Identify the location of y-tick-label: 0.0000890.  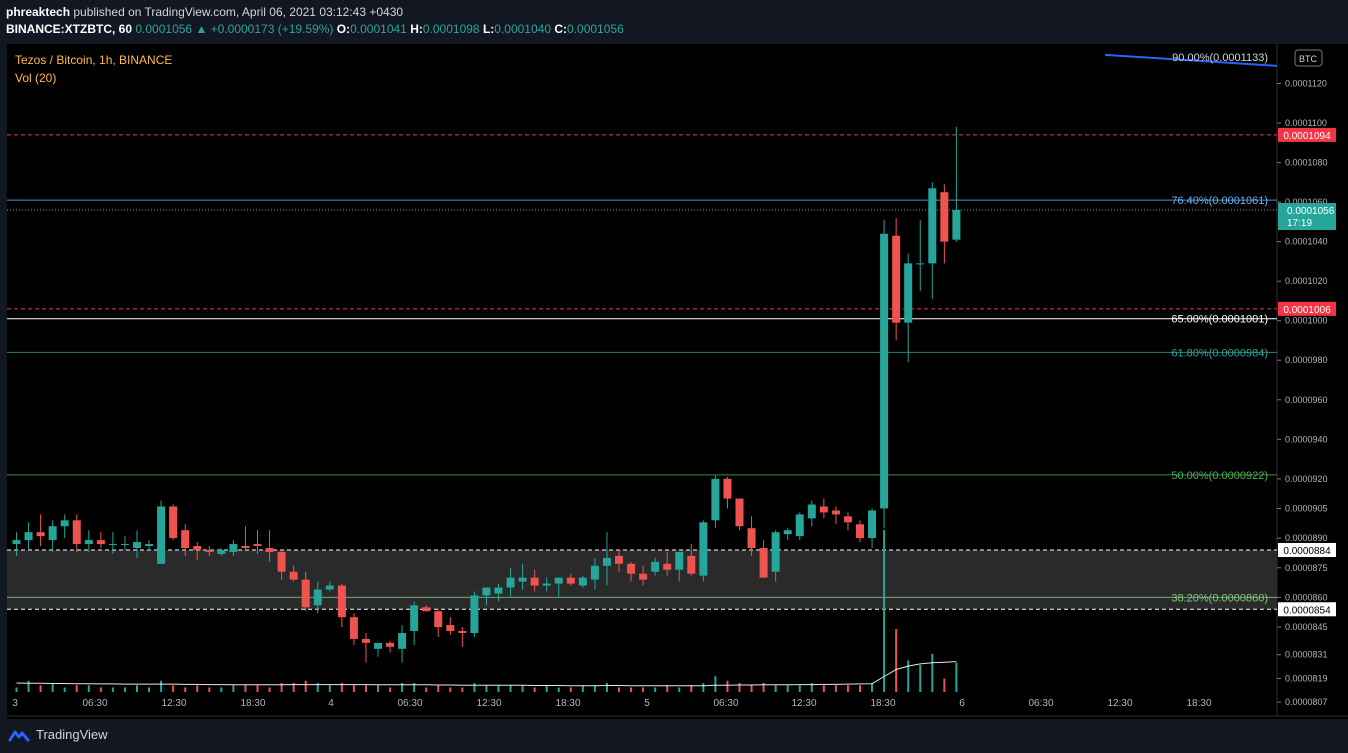
(1306, 538).